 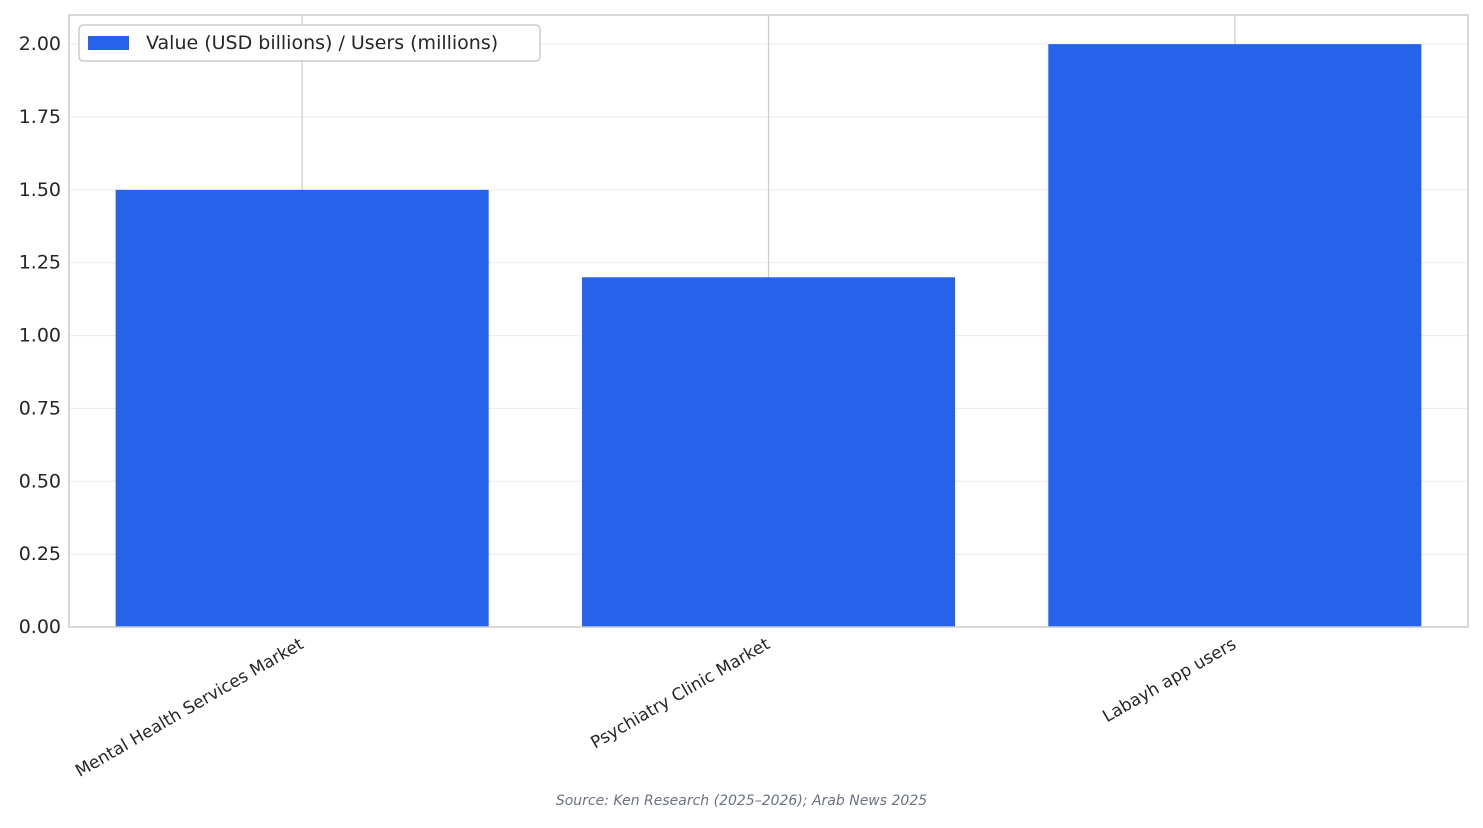 I want to click on y-tick-label: 1.50, so click(x=40, y=190).